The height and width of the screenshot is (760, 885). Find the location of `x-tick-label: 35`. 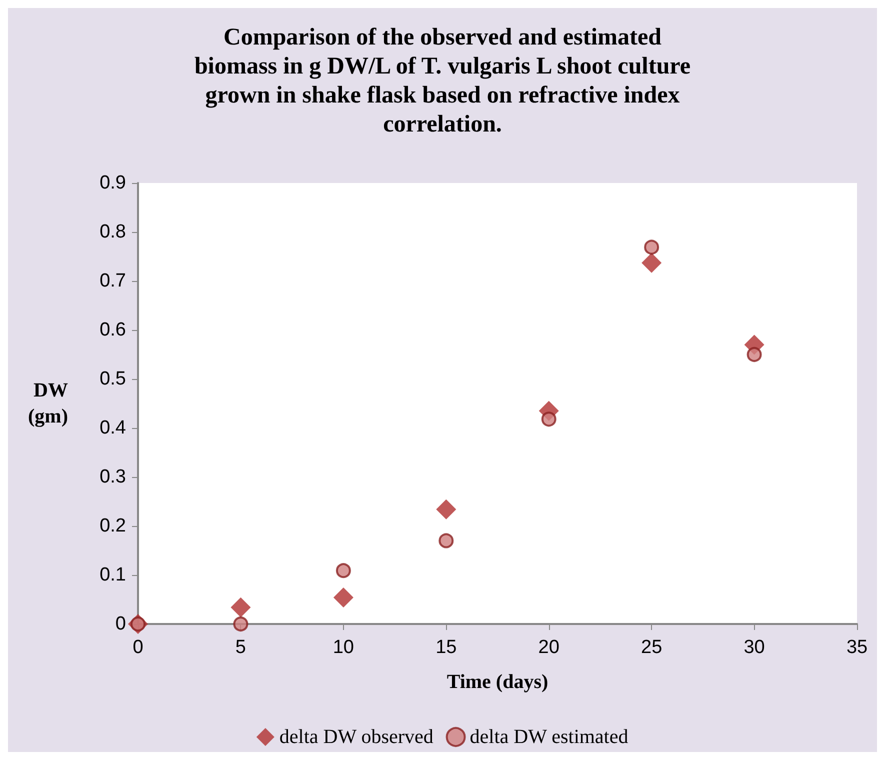

x-tick-label: 35 is located at coordinates (857, 647).